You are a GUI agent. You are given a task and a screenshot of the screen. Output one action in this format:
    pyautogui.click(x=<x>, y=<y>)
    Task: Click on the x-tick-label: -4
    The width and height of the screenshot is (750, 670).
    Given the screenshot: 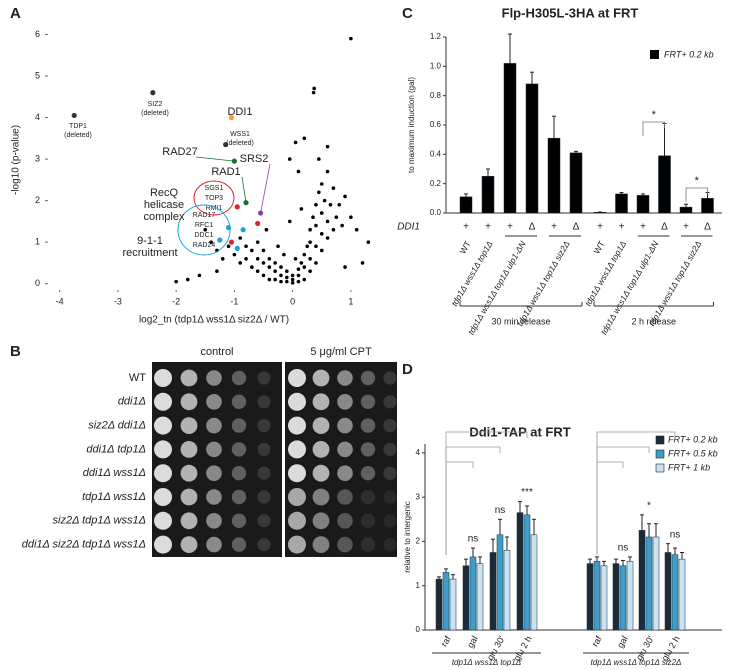 What is the action you would take?
    pyautogui.click(x=60, y=301)
    